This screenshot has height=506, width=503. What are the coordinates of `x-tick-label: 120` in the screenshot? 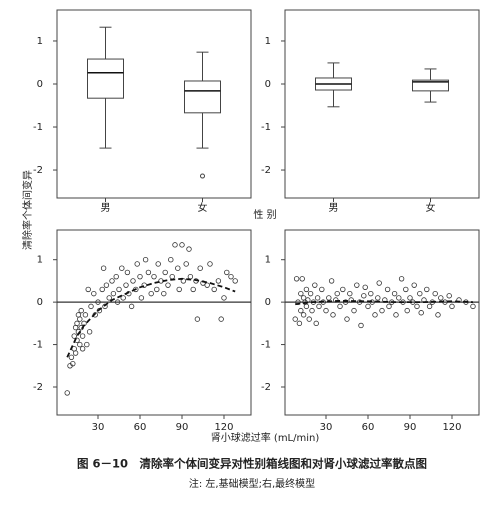 It's located at (451, 427).